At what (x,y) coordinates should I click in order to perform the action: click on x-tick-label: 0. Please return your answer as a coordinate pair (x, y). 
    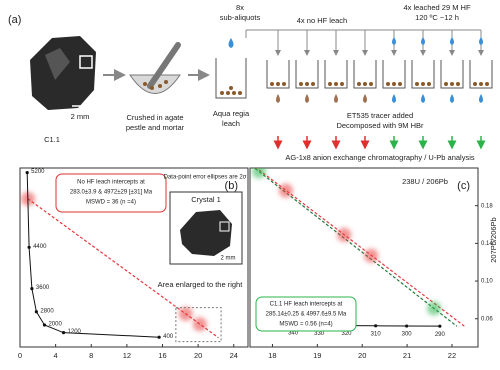
    Looking at the image, I should click on (20, 355).